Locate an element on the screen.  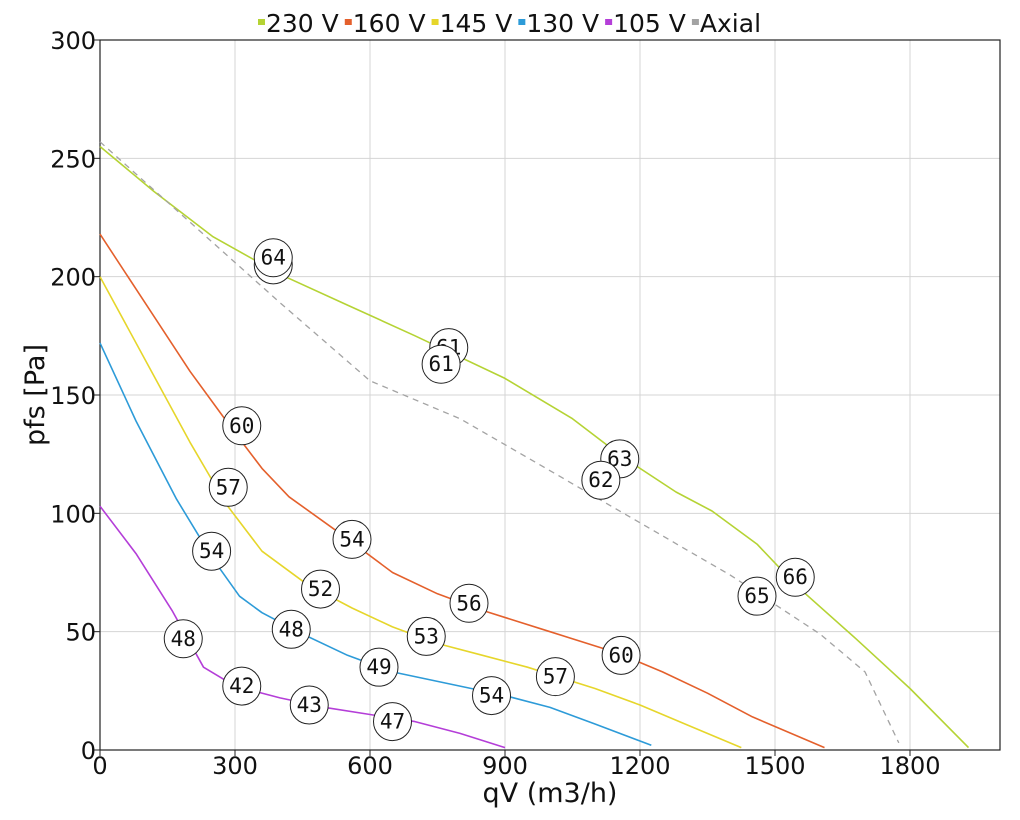
legend-label: 105 V is located at coordinates (649, 23).